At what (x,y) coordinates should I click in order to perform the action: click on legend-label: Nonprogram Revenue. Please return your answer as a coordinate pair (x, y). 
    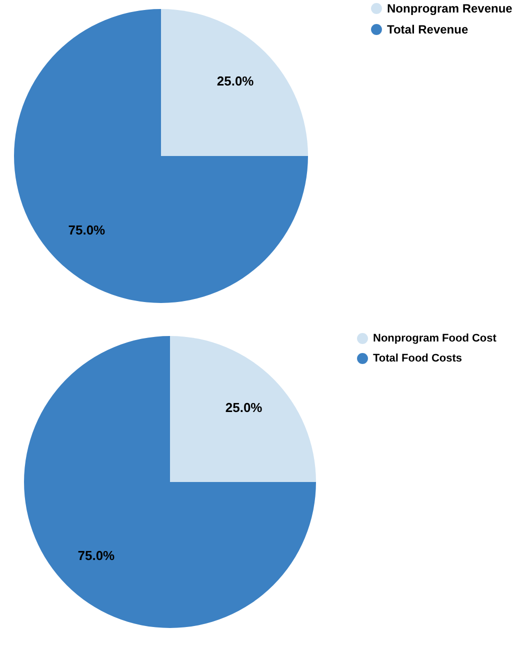
    Looking at the image, I should click on (450, 9).